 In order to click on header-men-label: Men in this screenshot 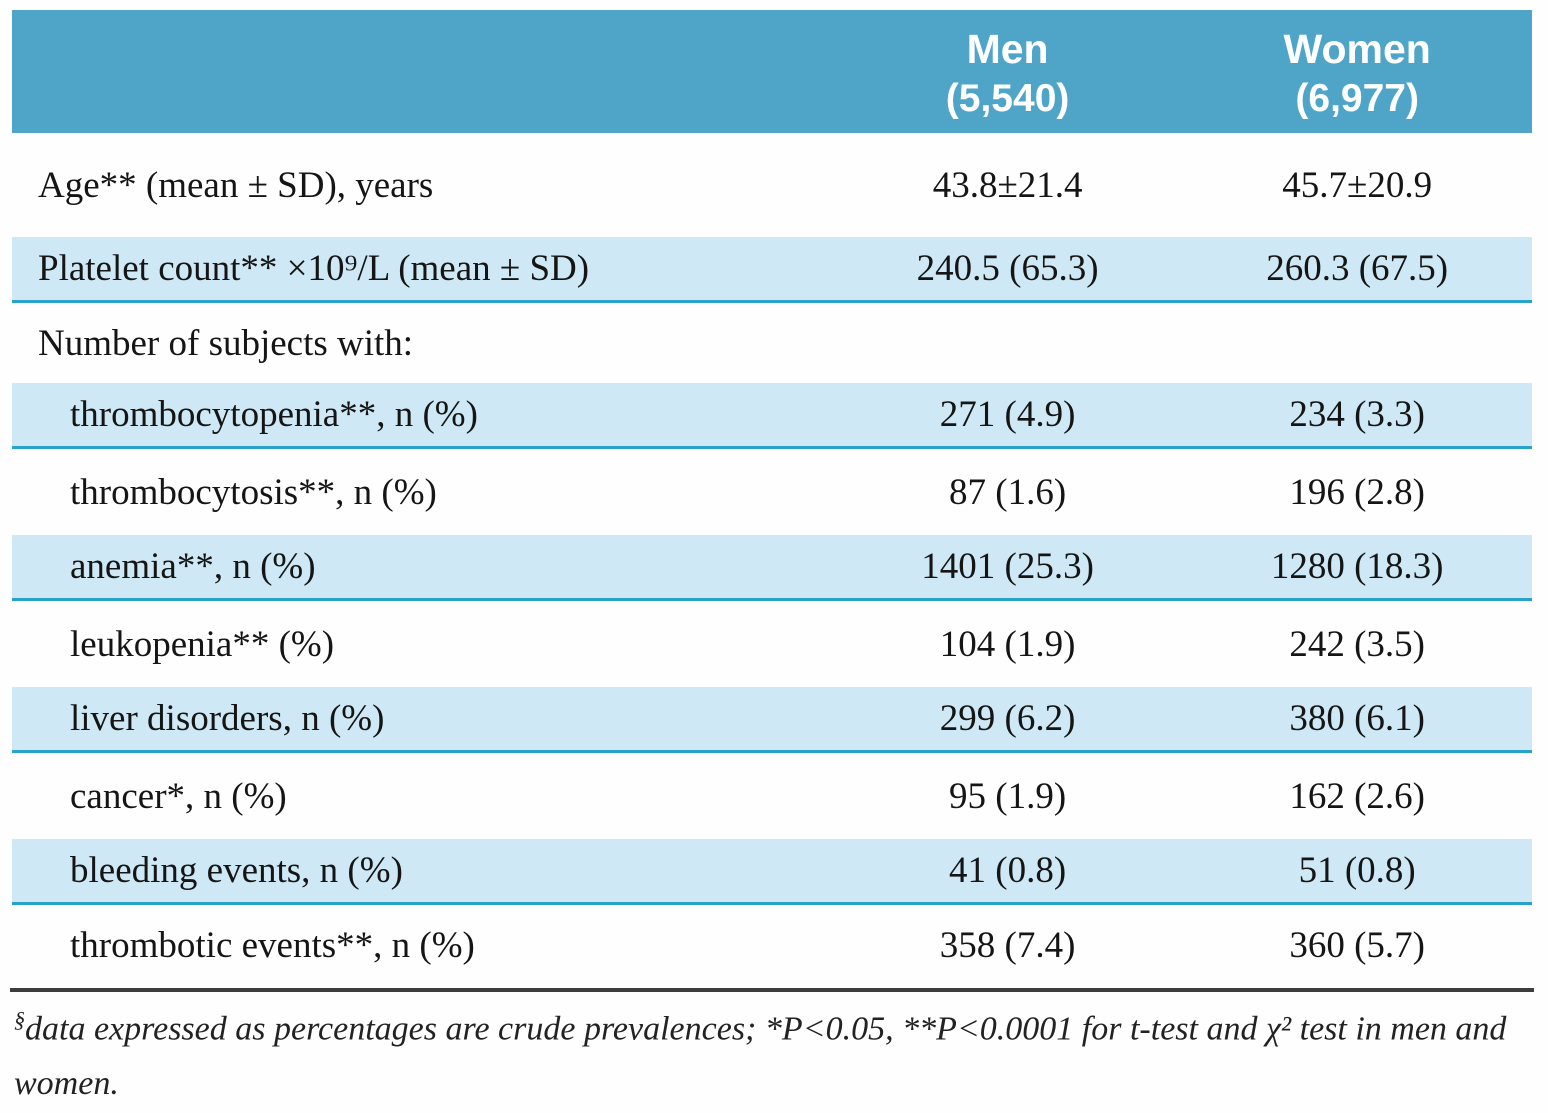, I will do `click(1007, 48)`.